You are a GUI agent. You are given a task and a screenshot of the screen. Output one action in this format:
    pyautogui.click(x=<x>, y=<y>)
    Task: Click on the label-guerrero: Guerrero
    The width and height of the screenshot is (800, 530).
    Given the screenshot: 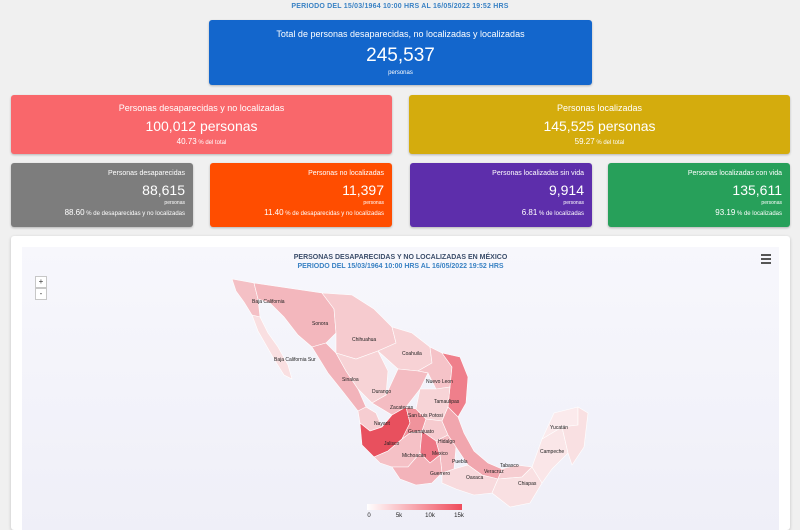 What is the action you would take?
    pyautogui.click(x=440, y=474)
    